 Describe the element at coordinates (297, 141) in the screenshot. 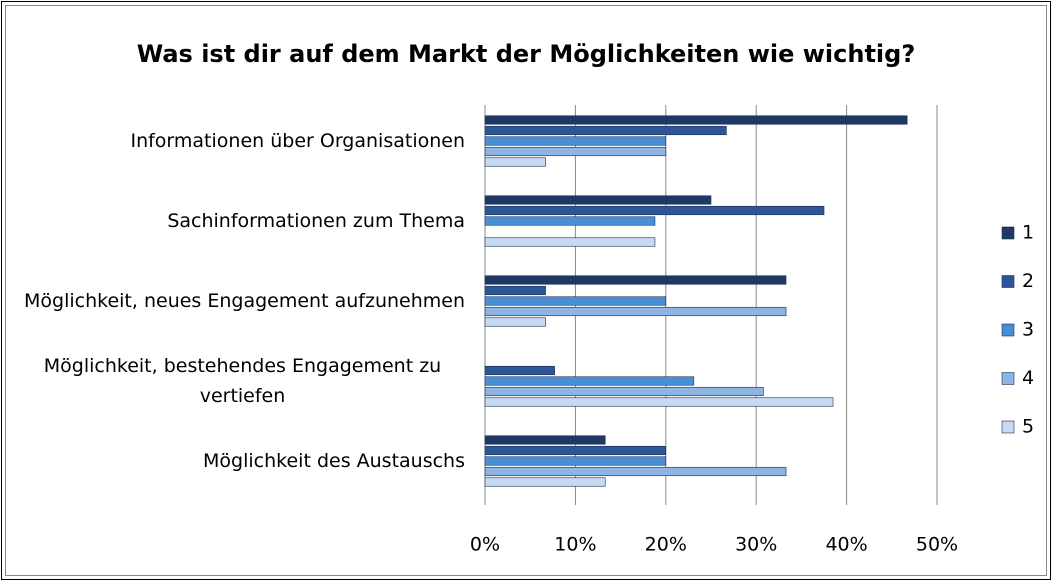

I see `y-tick-label: Informationen über Organisationen` at that location.